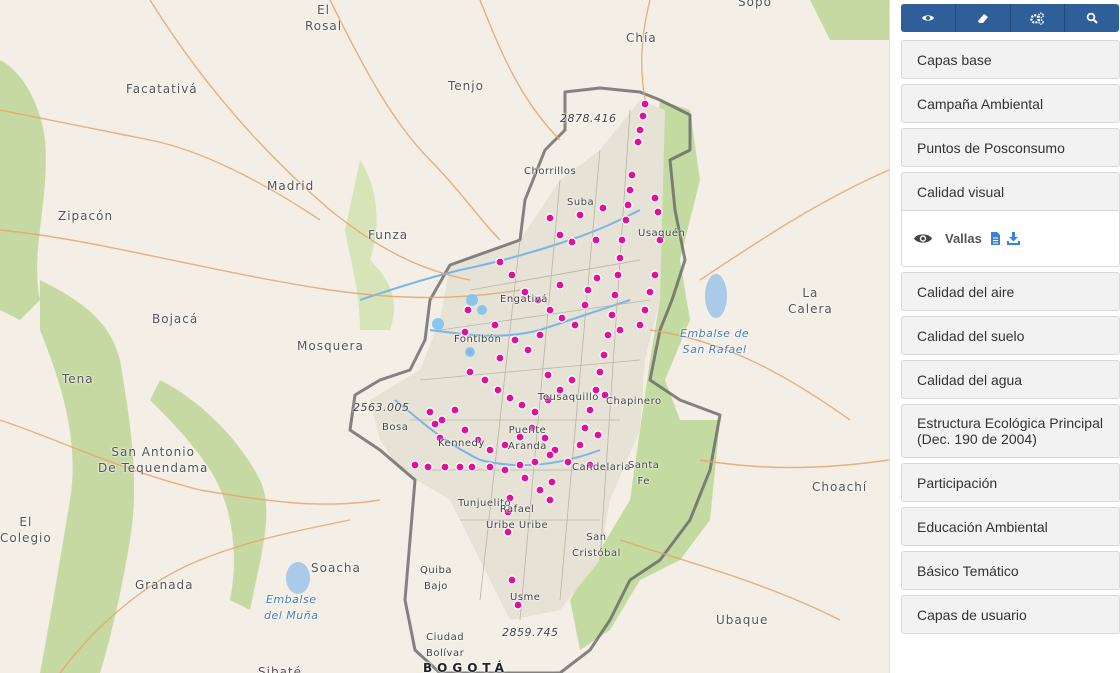 This screenshot has height=673, width=1120. What do you see at coordinates (530, 632) in the screenshot?
I see `elevation-label: 2859.745` at bounding box center [530, 632].